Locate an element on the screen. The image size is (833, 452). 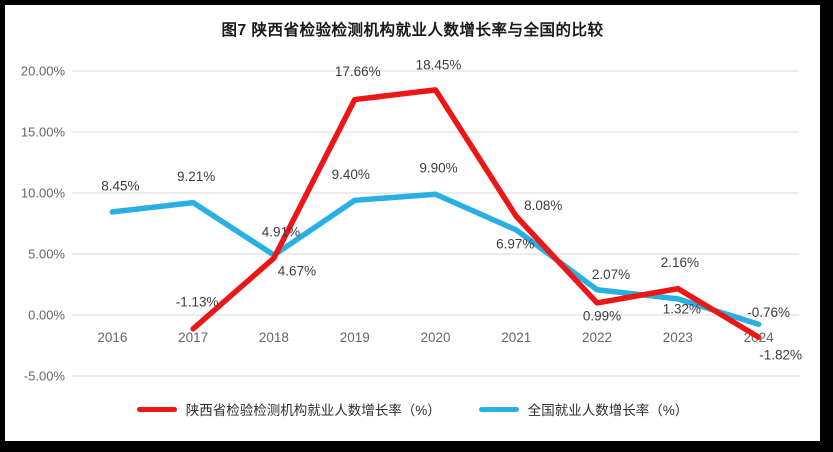
data-label: 8.08% is located at coordinates (543, 205).